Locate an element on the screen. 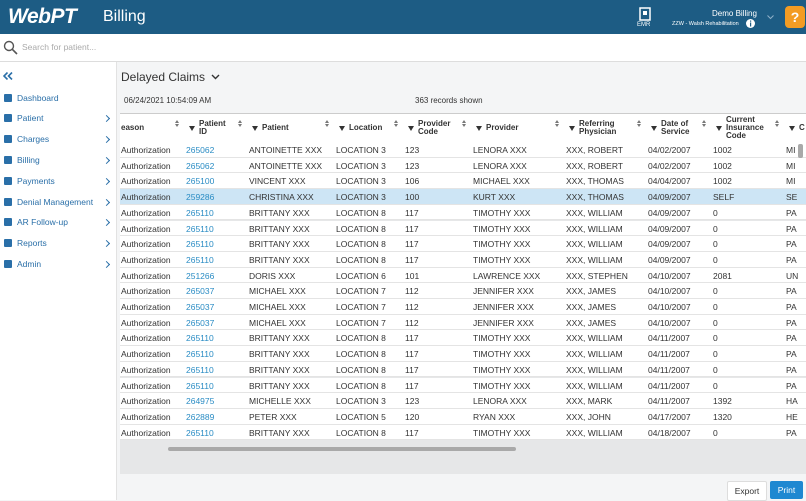 Image resolution: width=806 pixels, height=501 pixels. nav-item: Patient is located at coordinates (30, 118).